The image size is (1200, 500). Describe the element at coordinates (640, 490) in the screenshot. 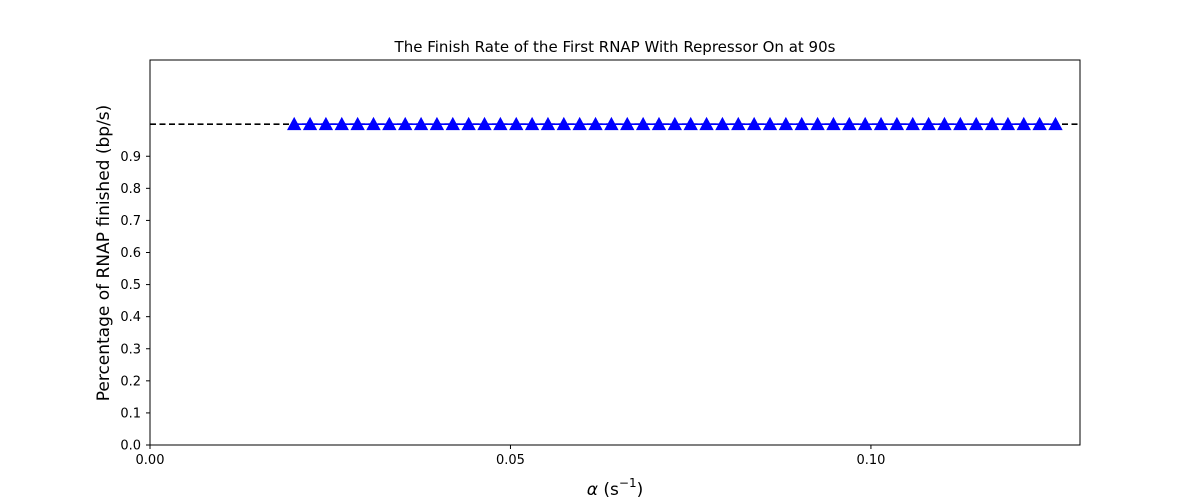

I see `x-axis-label-close: )` at that location.